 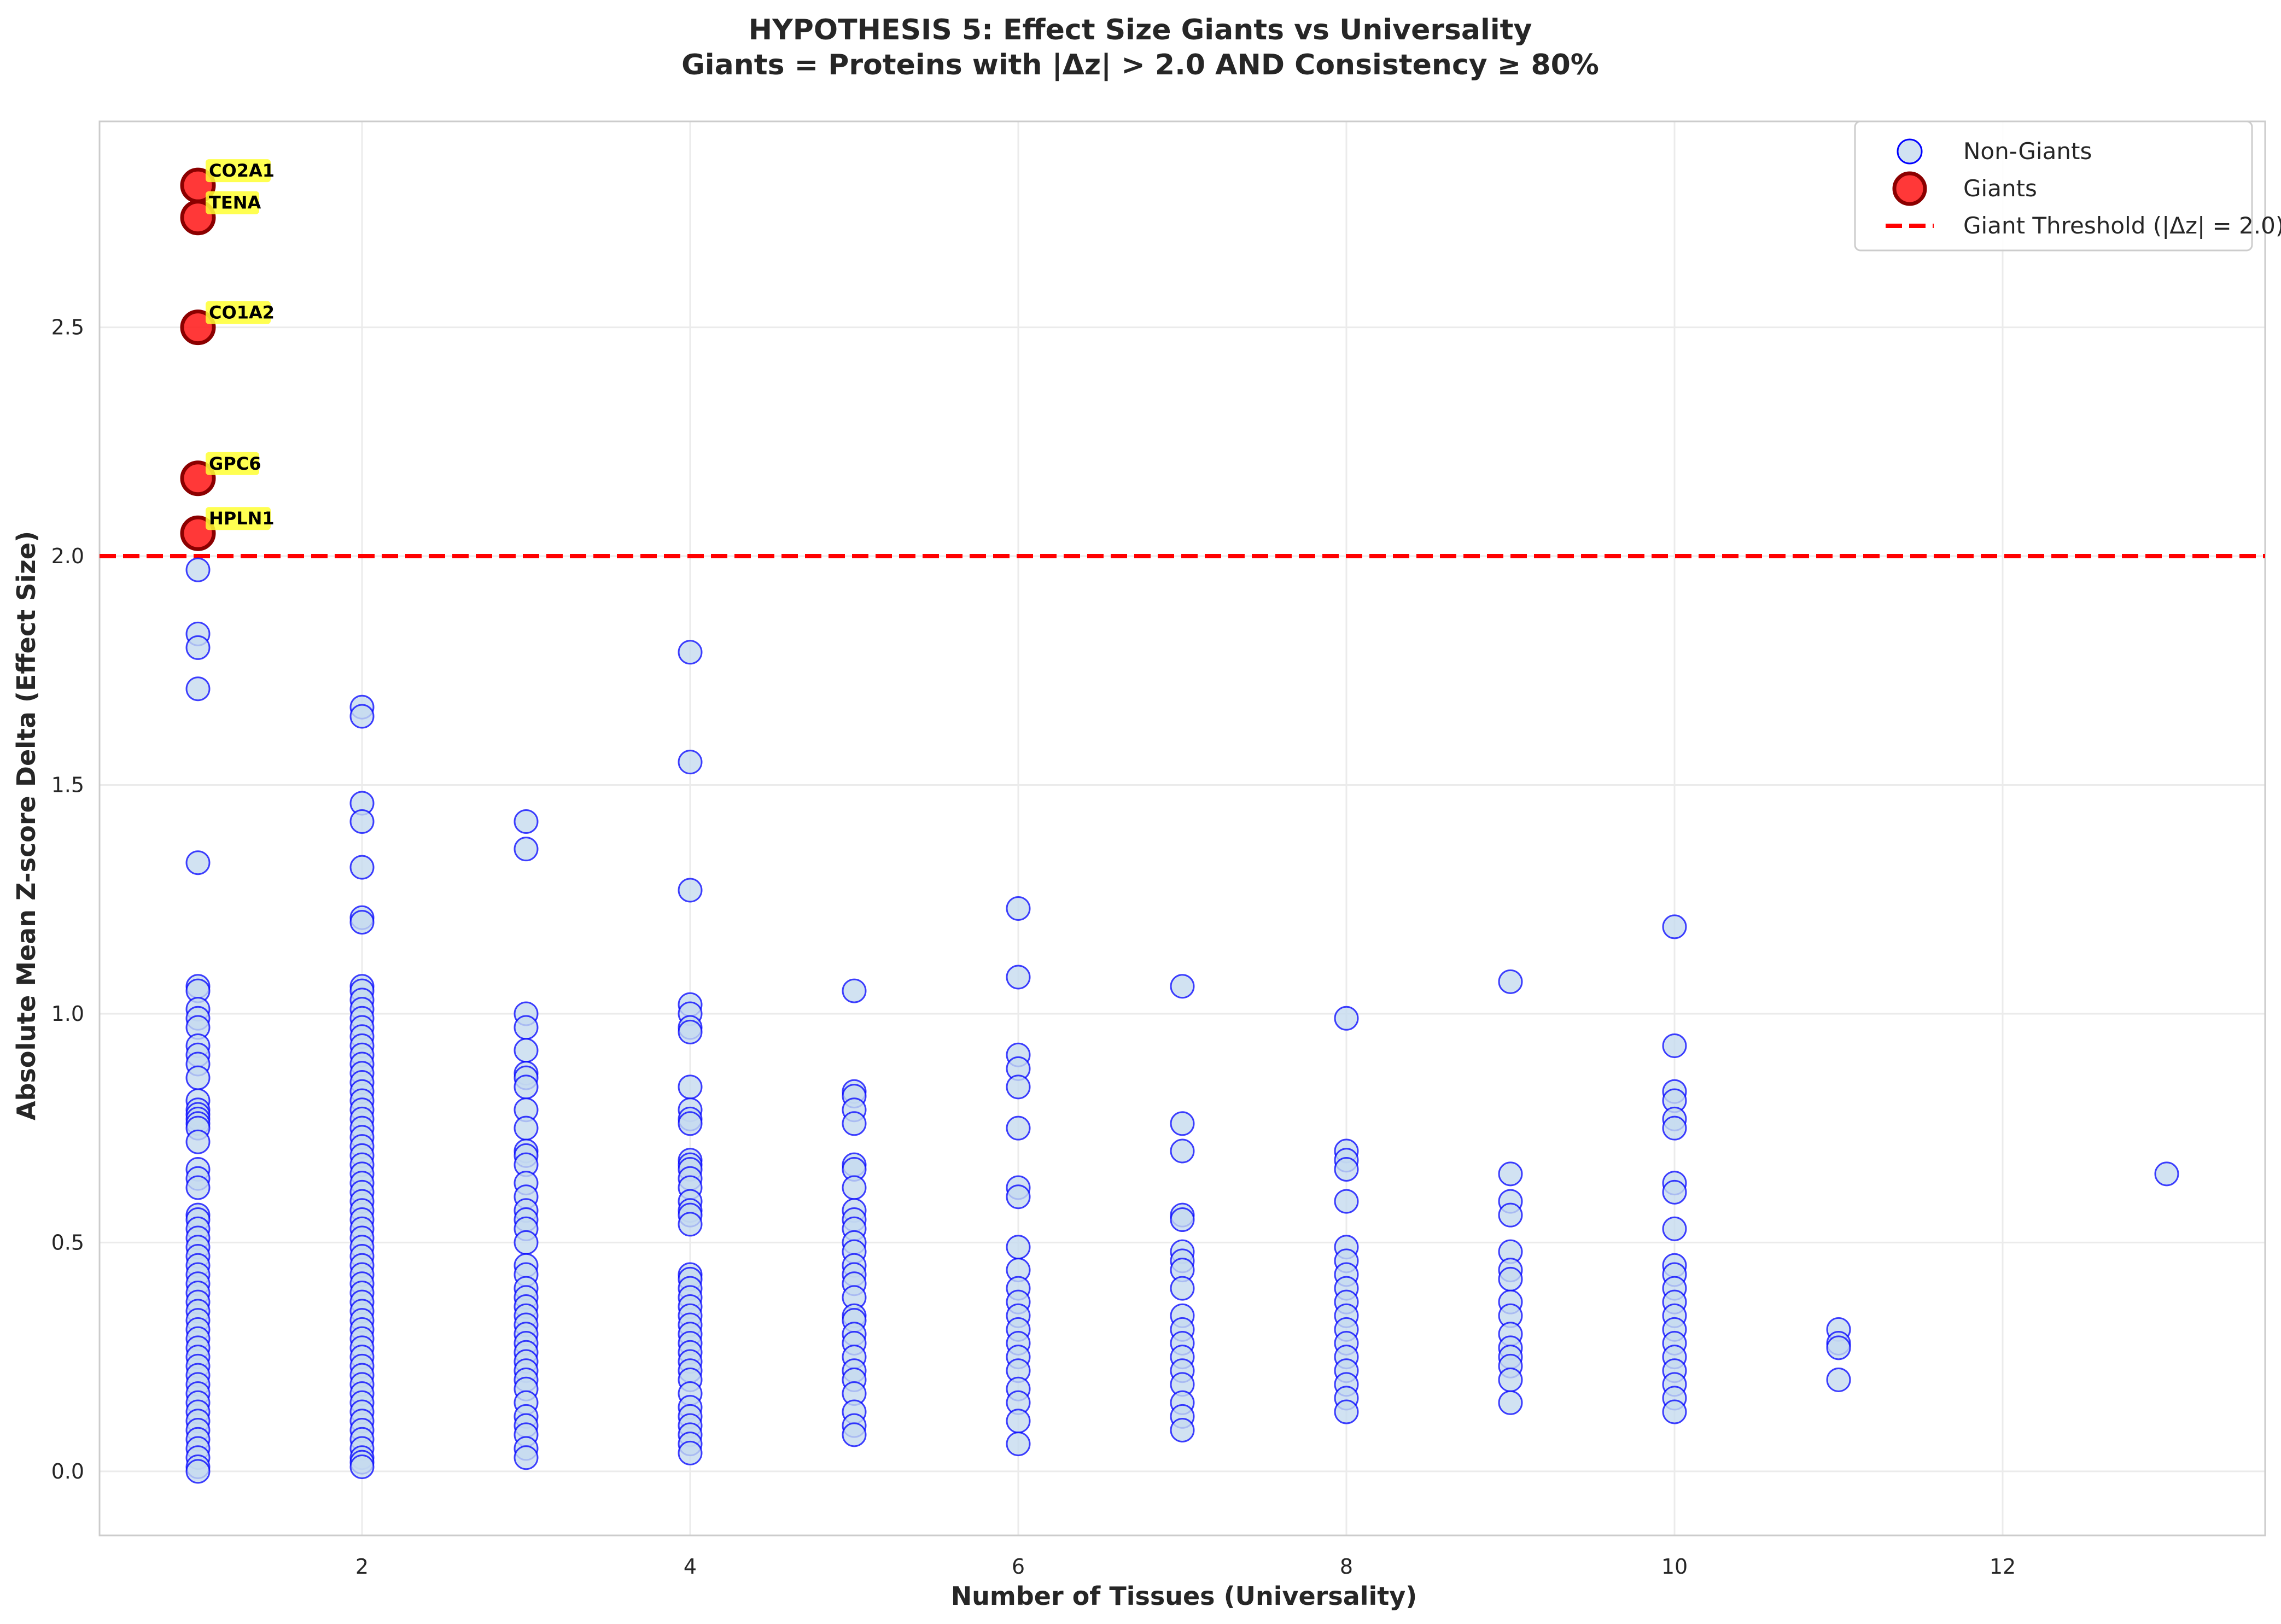 What do you see at coordinates (67, 785) in the screenshot?
I see `y-tick-label: 1.5` at bounding box center [67, 785].